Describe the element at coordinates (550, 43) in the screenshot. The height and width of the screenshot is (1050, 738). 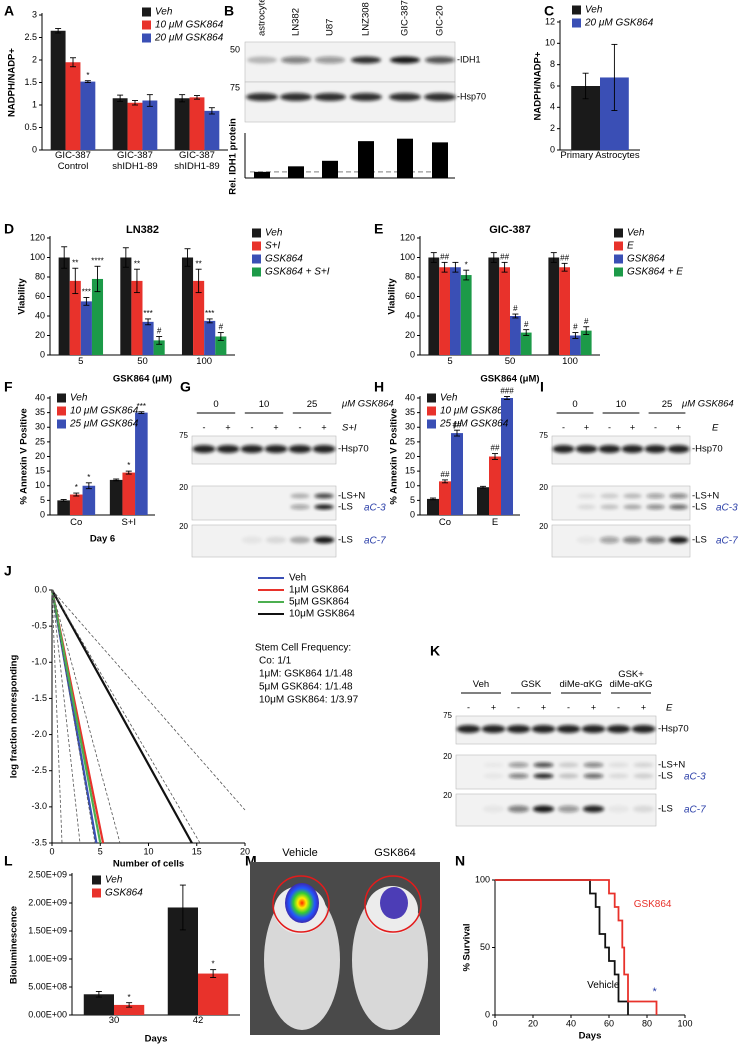
I see `y-tick-label: 10` at that location.